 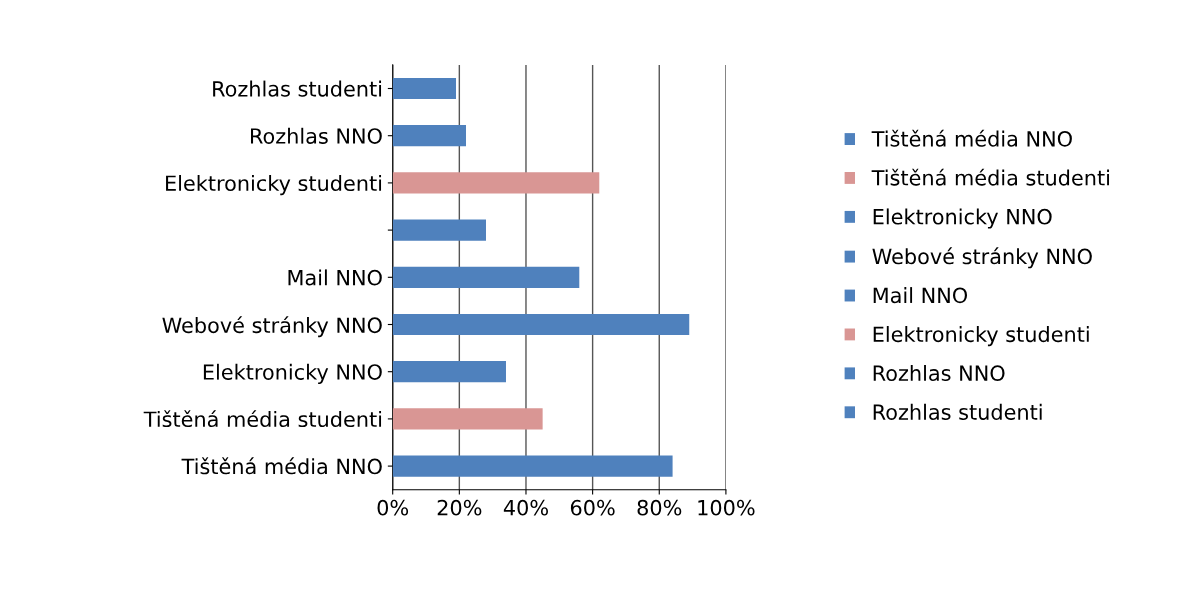 What do you see at coordinates (659, 507) in the screenshot?
I see `x-tick-label: 80%` at bounding box center [659, 507].